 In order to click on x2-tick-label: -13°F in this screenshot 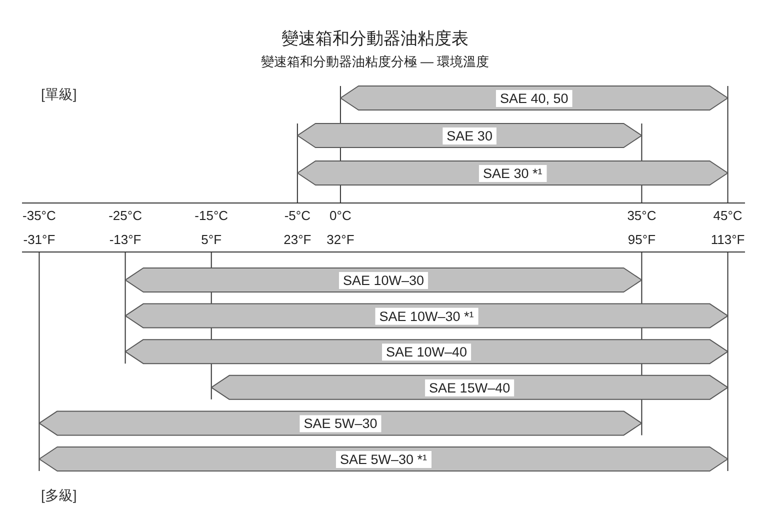, I will do `click(125, 239)`.